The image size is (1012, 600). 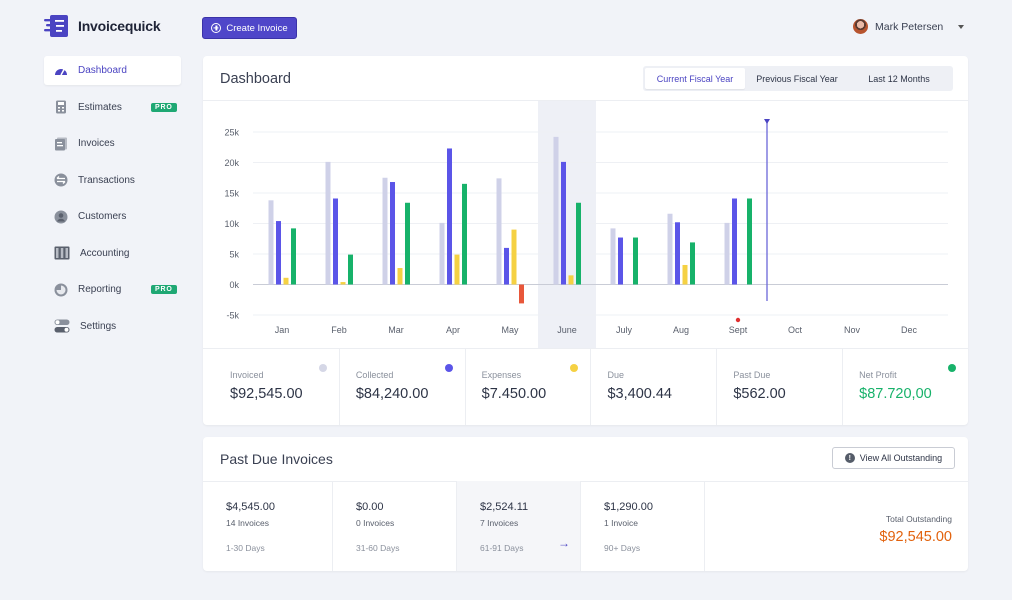 I want to click on arrow-right-icon: →, so click(x=564, y=543).